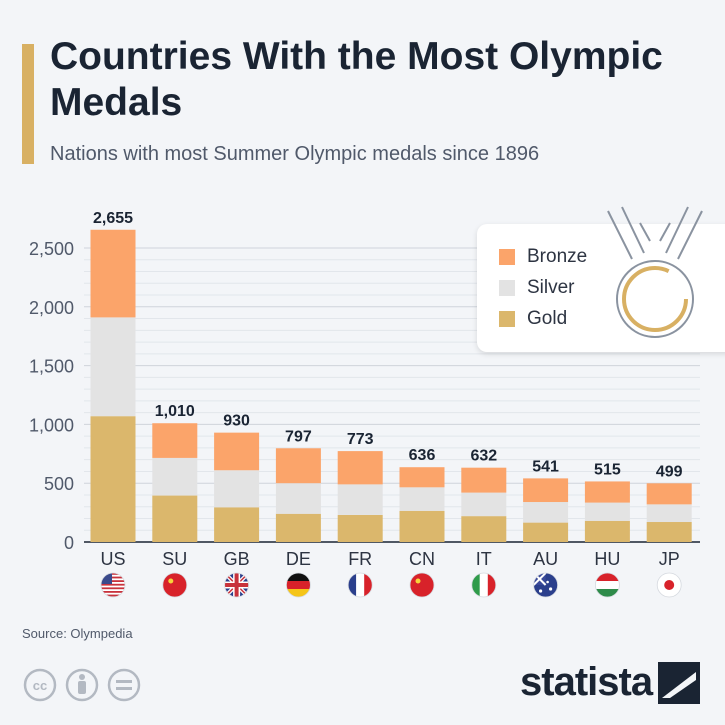  Describe the element at coordinates (422, 499) in the screenshot. I see `bar-segment-silver-cn` at that location.